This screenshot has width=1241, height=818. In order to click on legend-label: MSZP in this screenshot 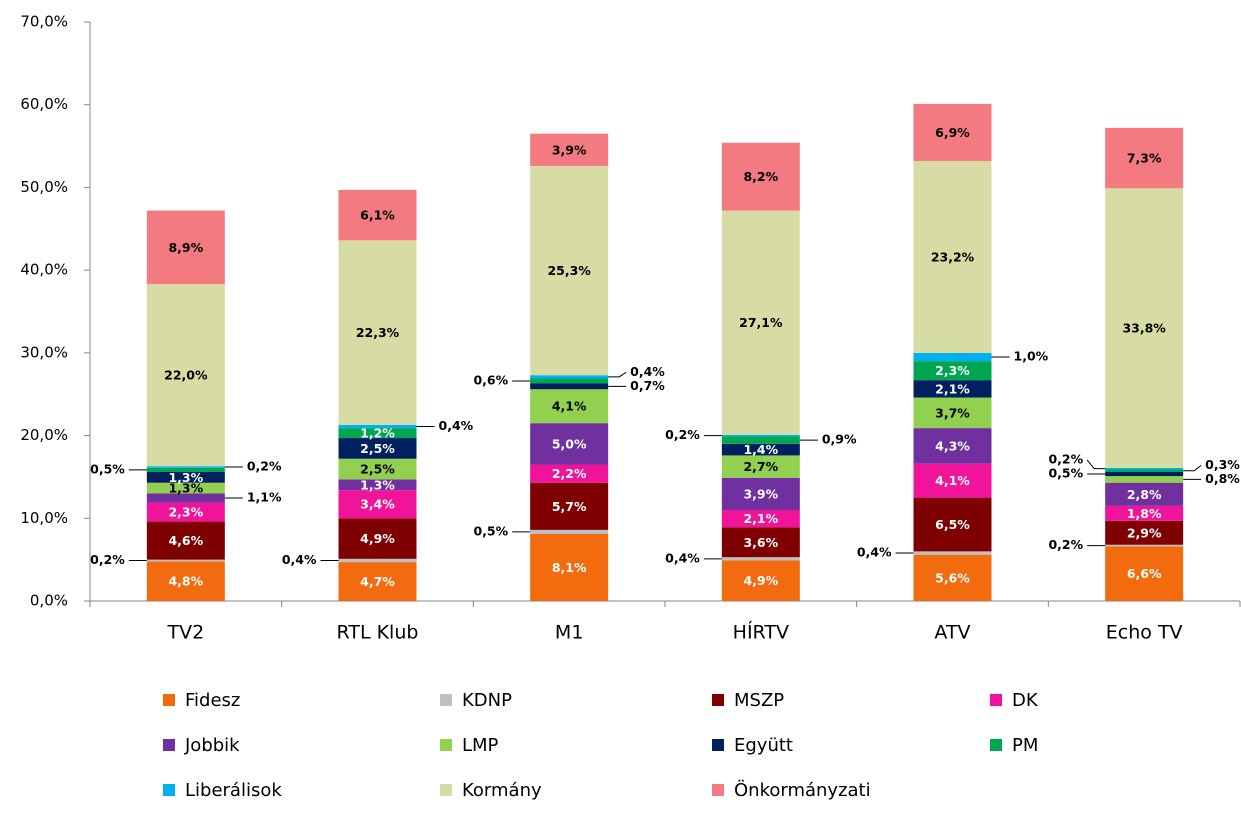, I will do `click(759, 700)`.